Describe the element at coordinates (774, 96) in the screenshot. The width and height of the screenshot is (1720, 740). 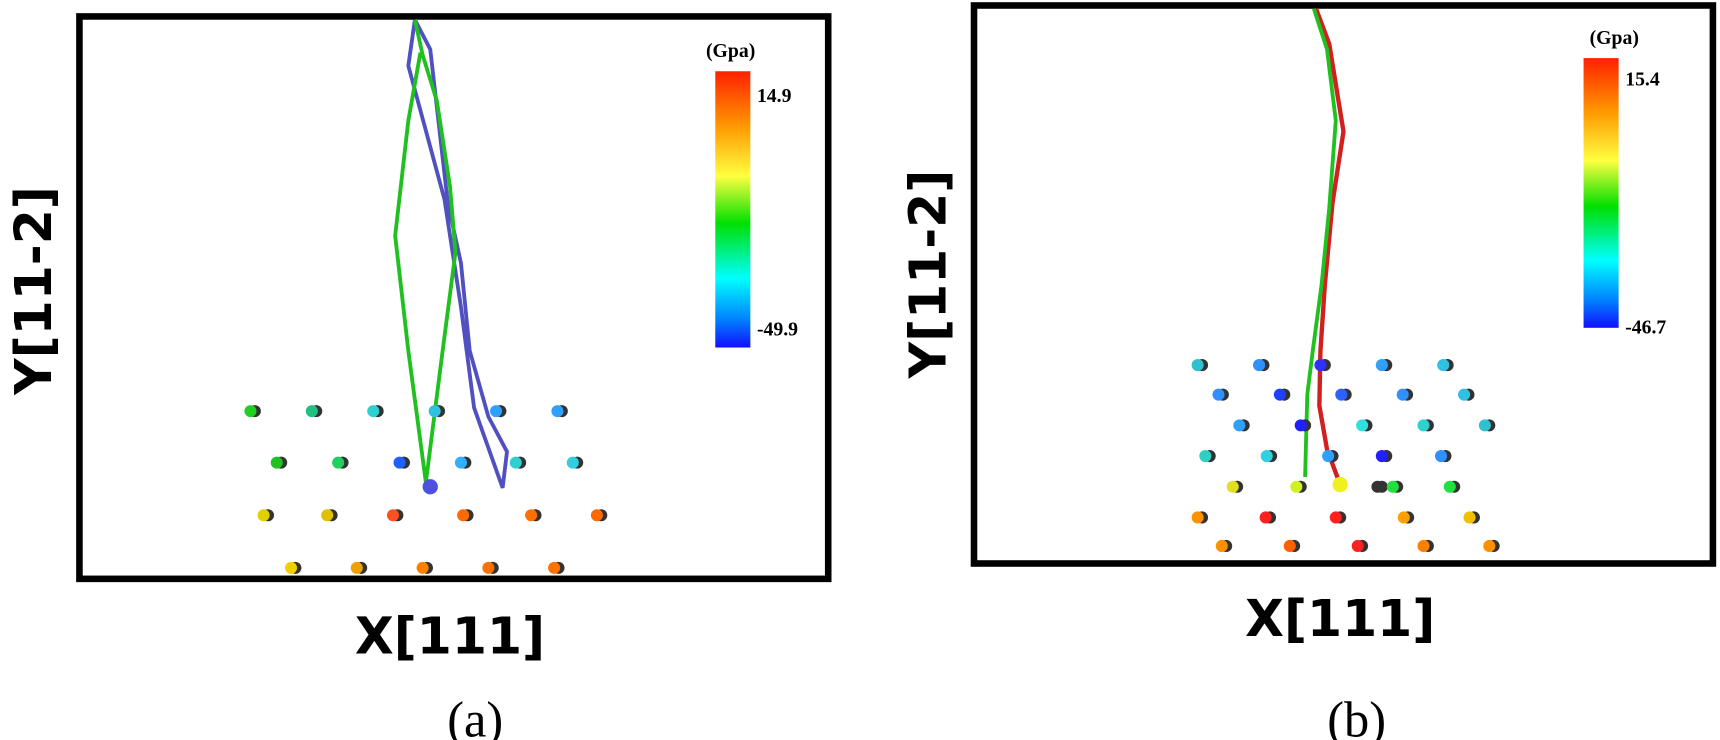
I see `colorbar-max: 14.9` at that location.